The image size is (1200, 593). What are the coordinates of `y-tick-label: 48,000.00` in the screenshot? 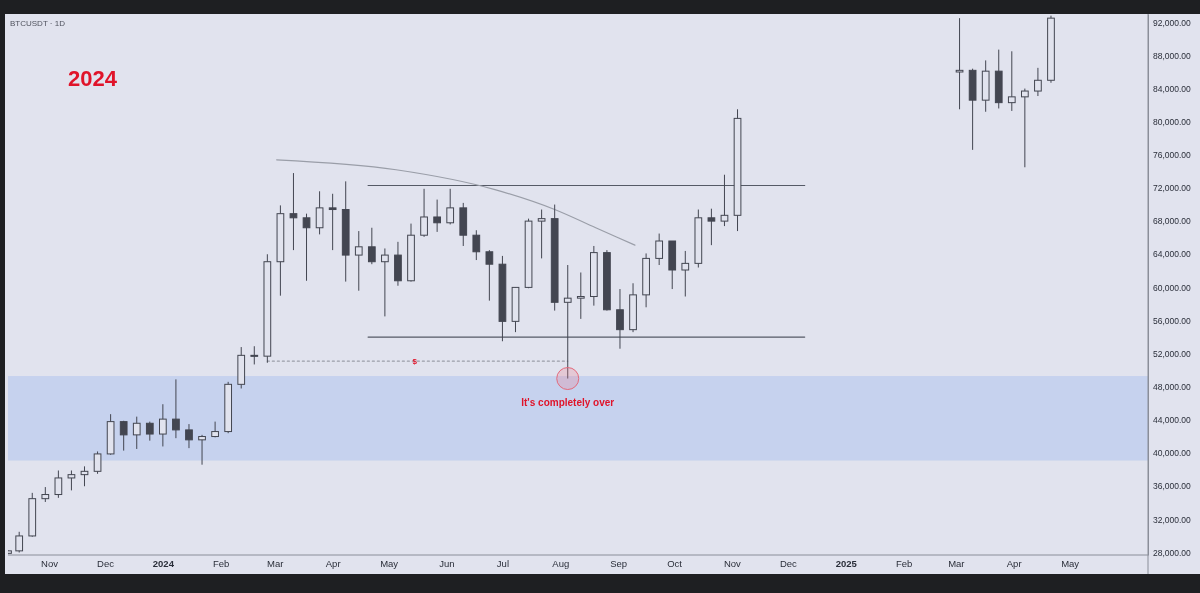 It's located at (1172, 387).